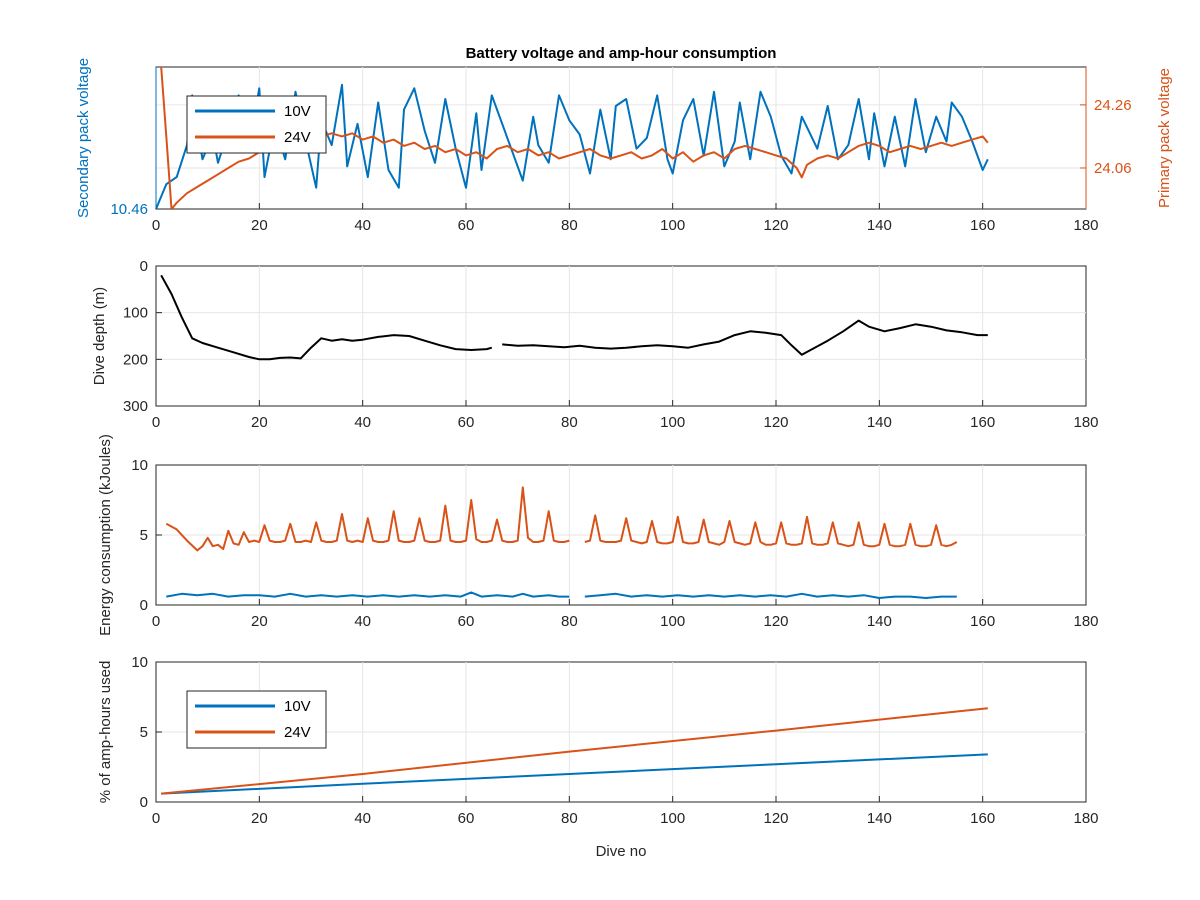  Describe the element at coordinates (135, 359) in the screenshot. I see `y-tick-label: 200` at that location.